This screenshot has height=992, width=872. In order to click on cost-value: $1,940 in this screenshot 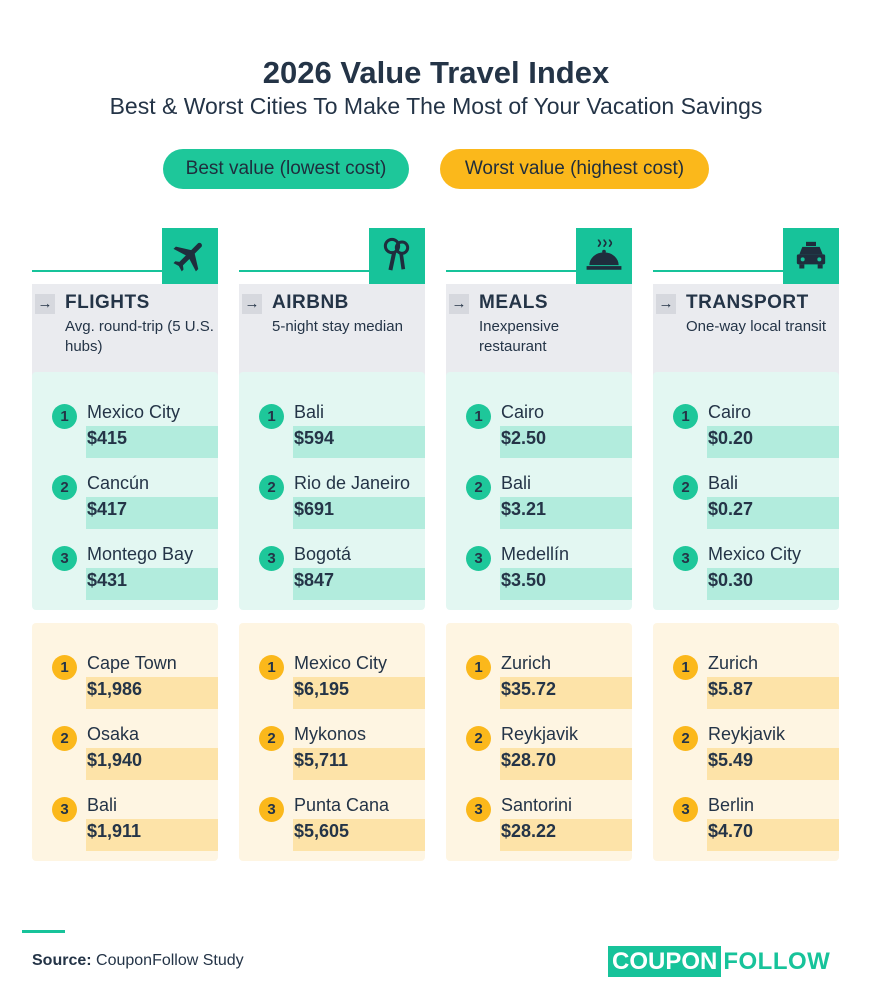, I will do `click(115, 760)`.